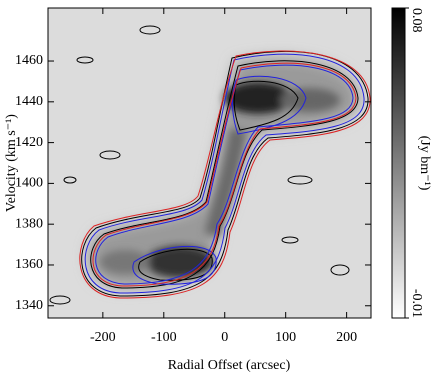 This screenshot has height=380, width=436. I want to click on colorbar-label: (Jy bm⁻¹), so click(424, 163).